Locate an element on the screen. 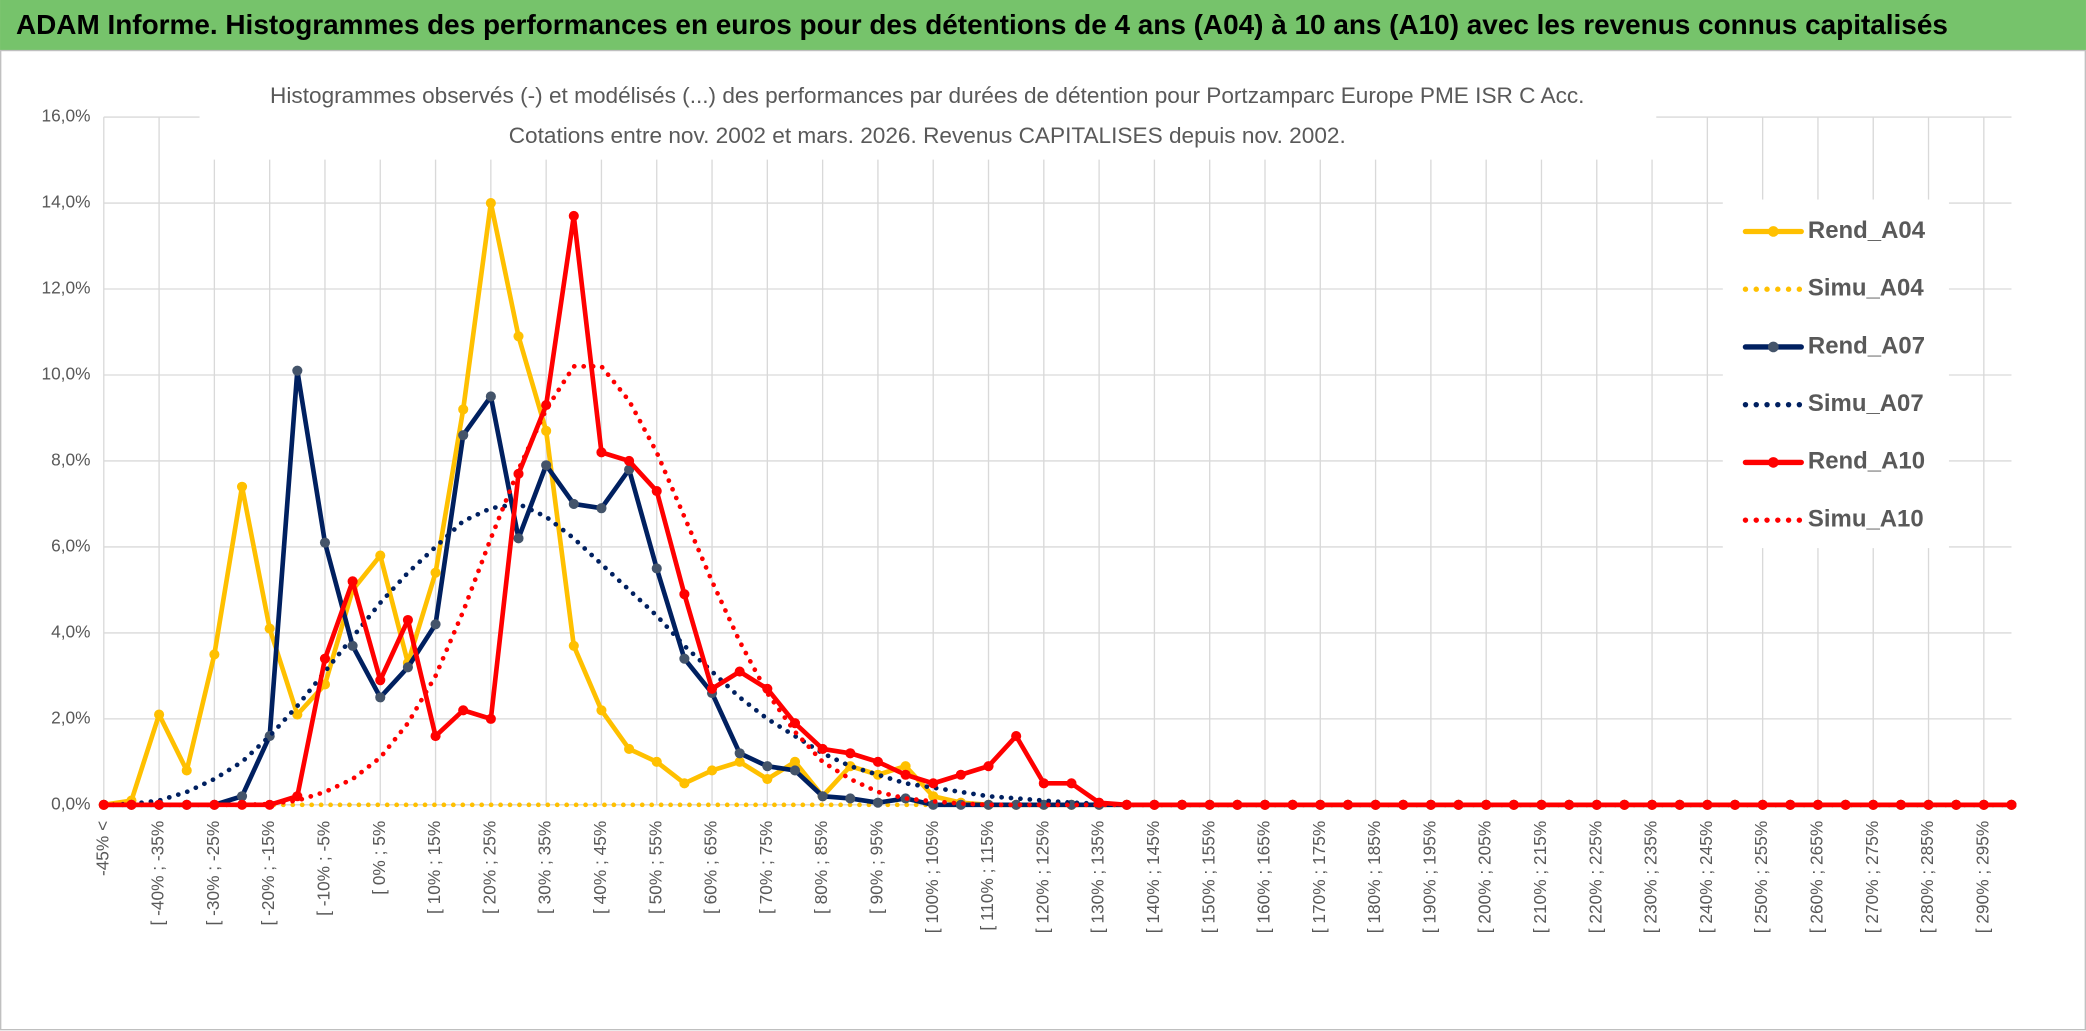 Image resolution: width=2086 pixels, height=1031 pixels. x-tick-label: [ -40% ; -35% is located at coordinates (158, 873).